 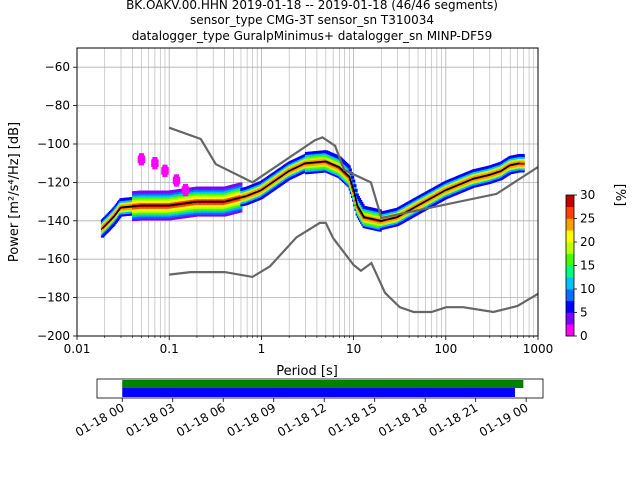 I want to click on timeline-tick-label: 01-18 09, so click(x=251, y=419).